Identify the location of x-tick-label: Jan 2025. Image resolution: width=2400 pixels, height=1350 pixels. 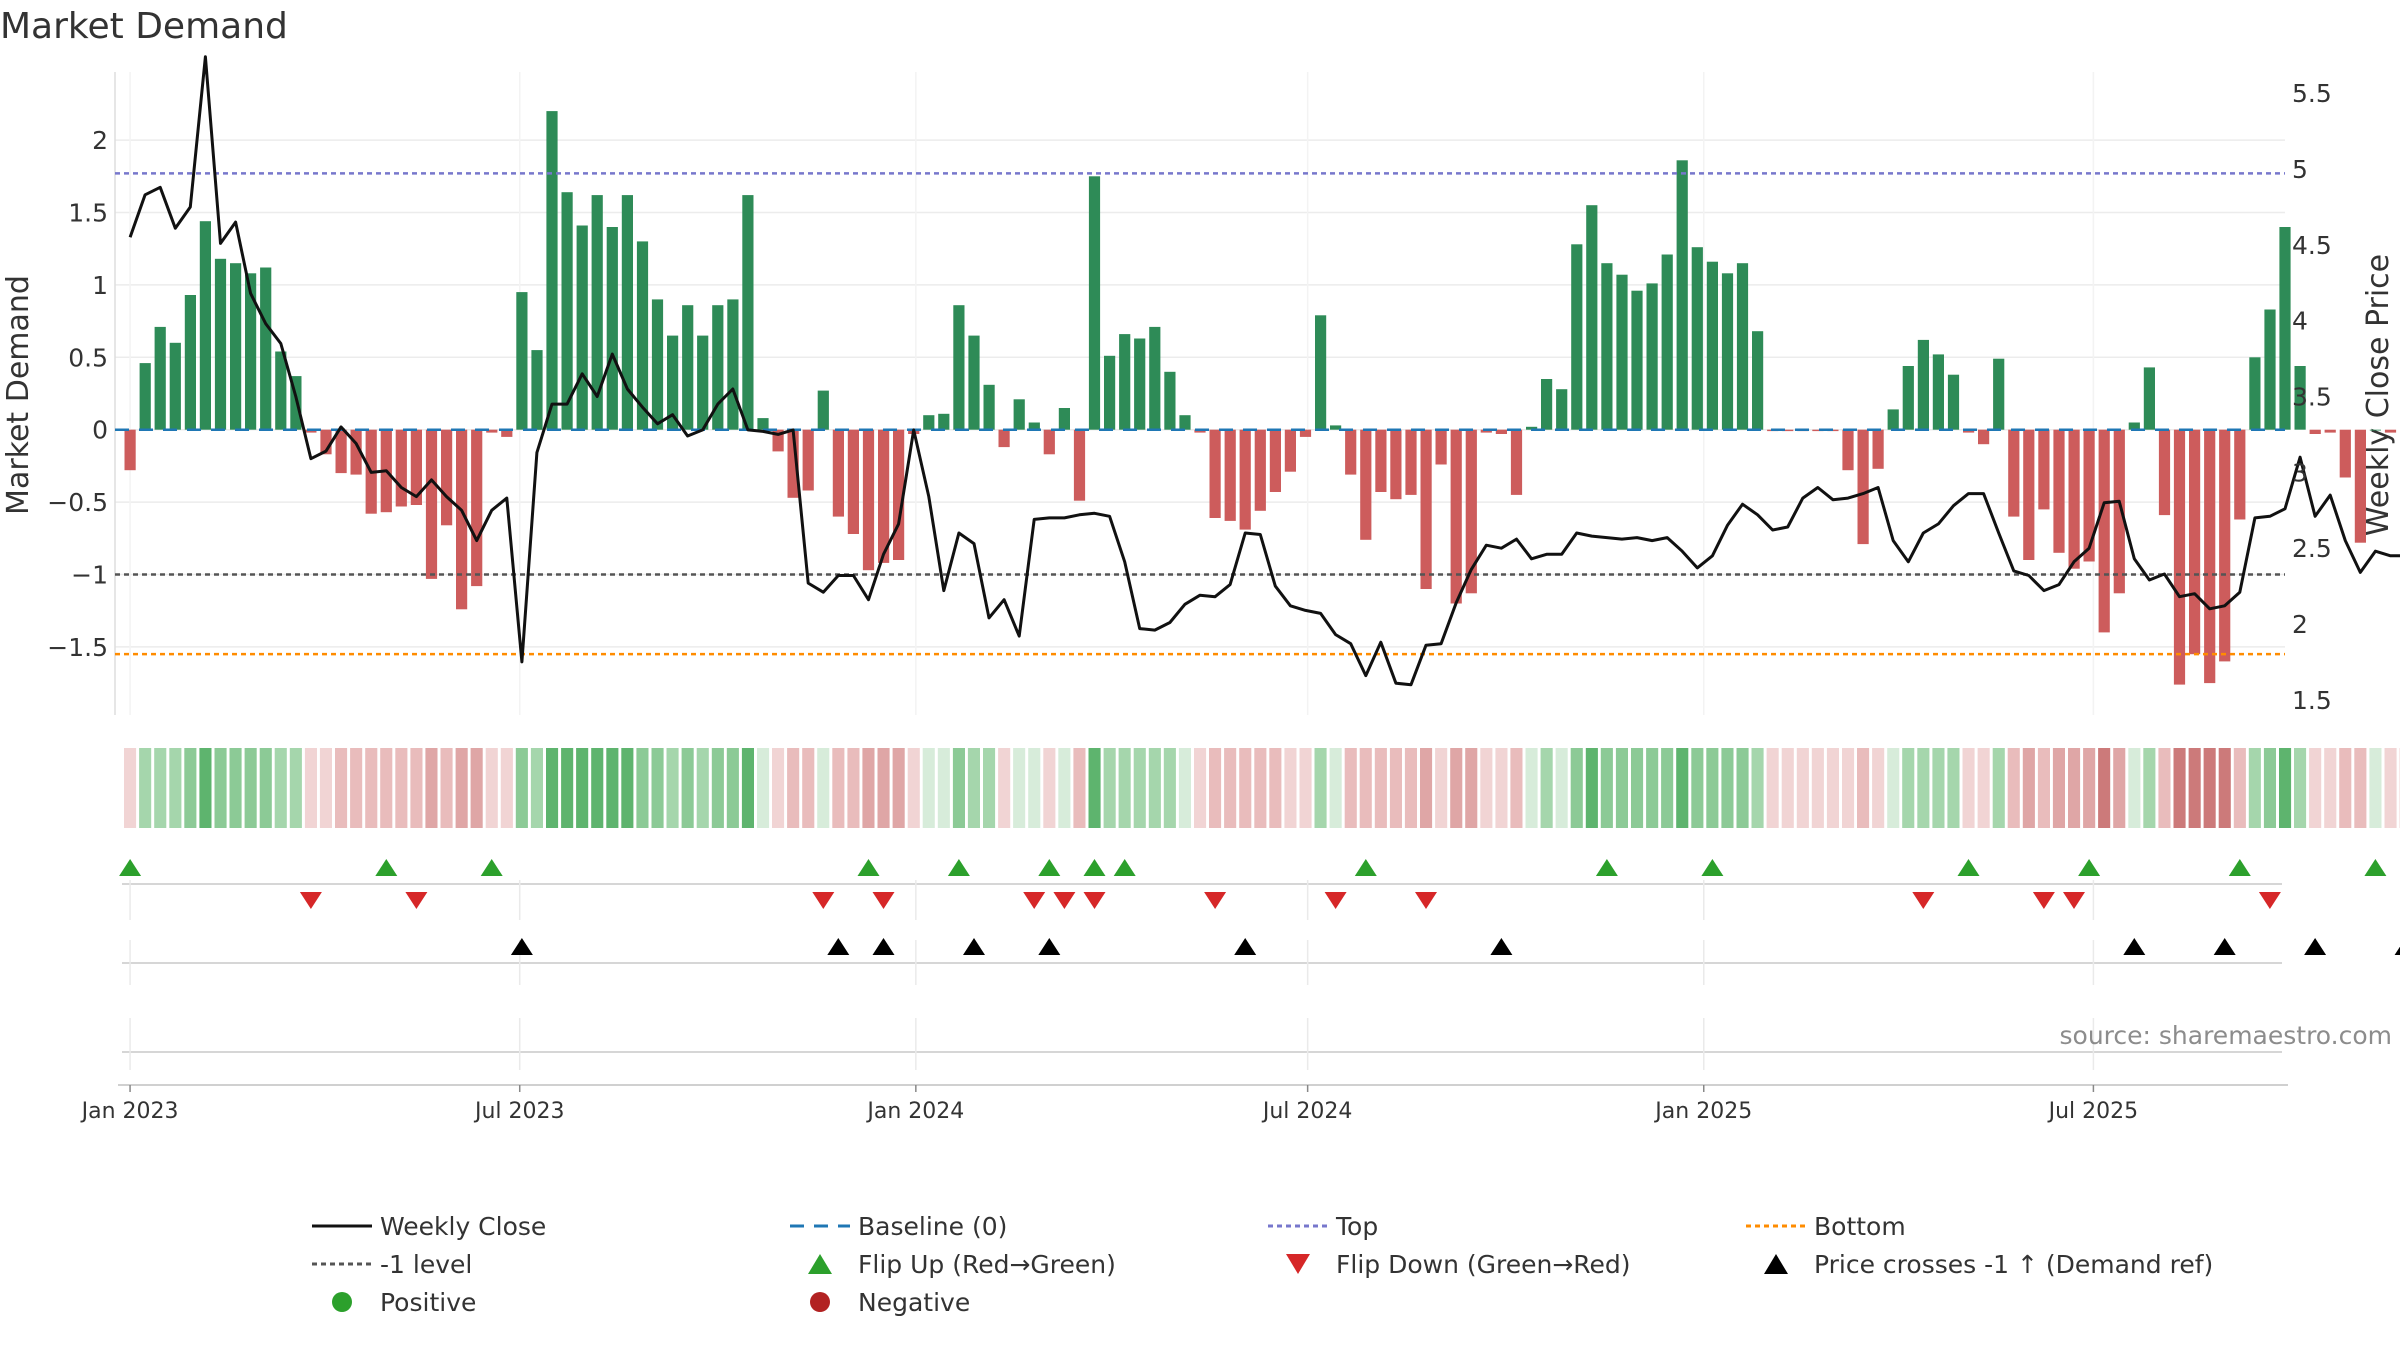
(1702, 1111).